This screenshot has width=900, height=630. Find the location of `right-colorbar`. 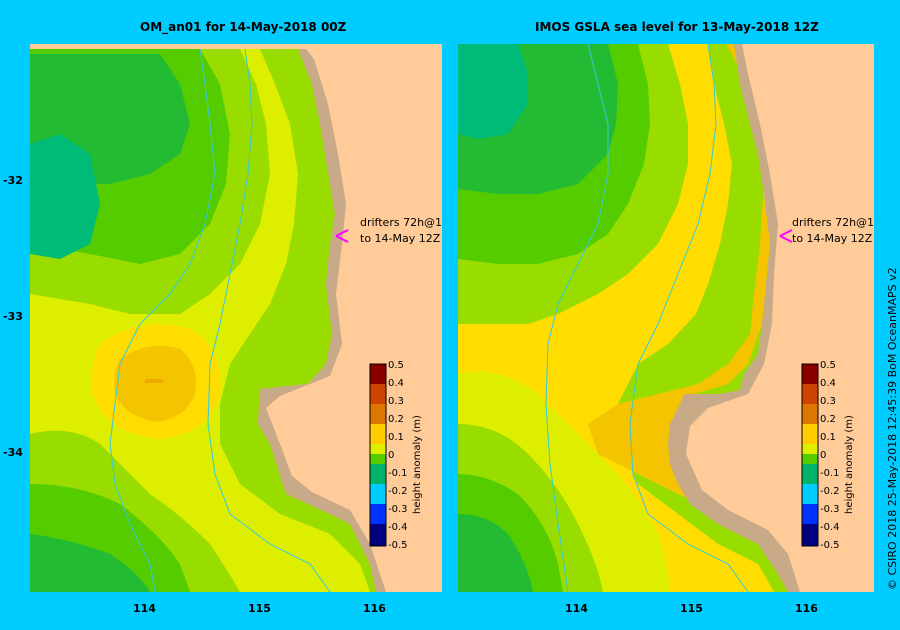

right-colorbar is located at coordinates (810, 455).